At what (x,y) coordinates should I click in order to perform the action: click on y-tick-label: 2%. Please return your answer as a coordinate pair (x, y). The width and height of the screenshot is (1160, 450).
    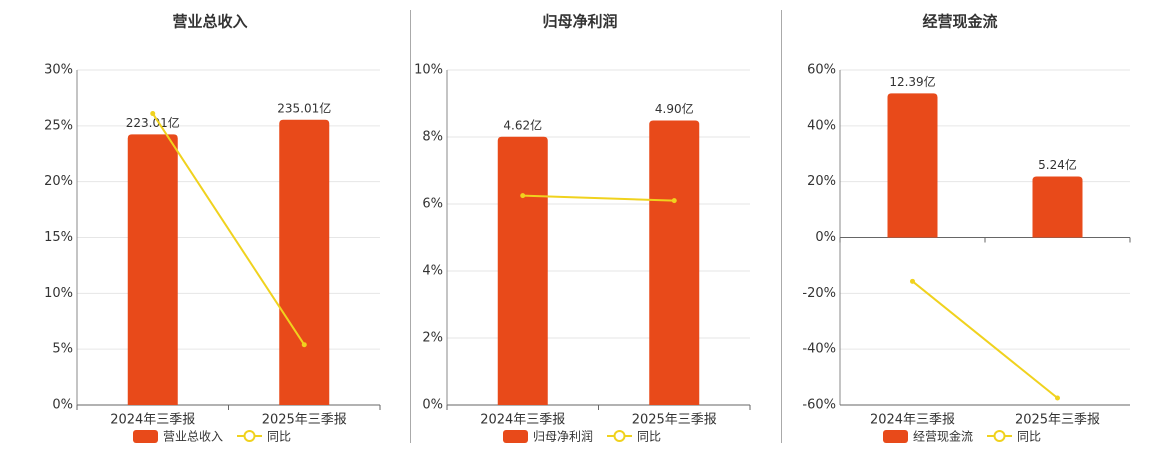
    Looking at the image, I should click on (432, 338).